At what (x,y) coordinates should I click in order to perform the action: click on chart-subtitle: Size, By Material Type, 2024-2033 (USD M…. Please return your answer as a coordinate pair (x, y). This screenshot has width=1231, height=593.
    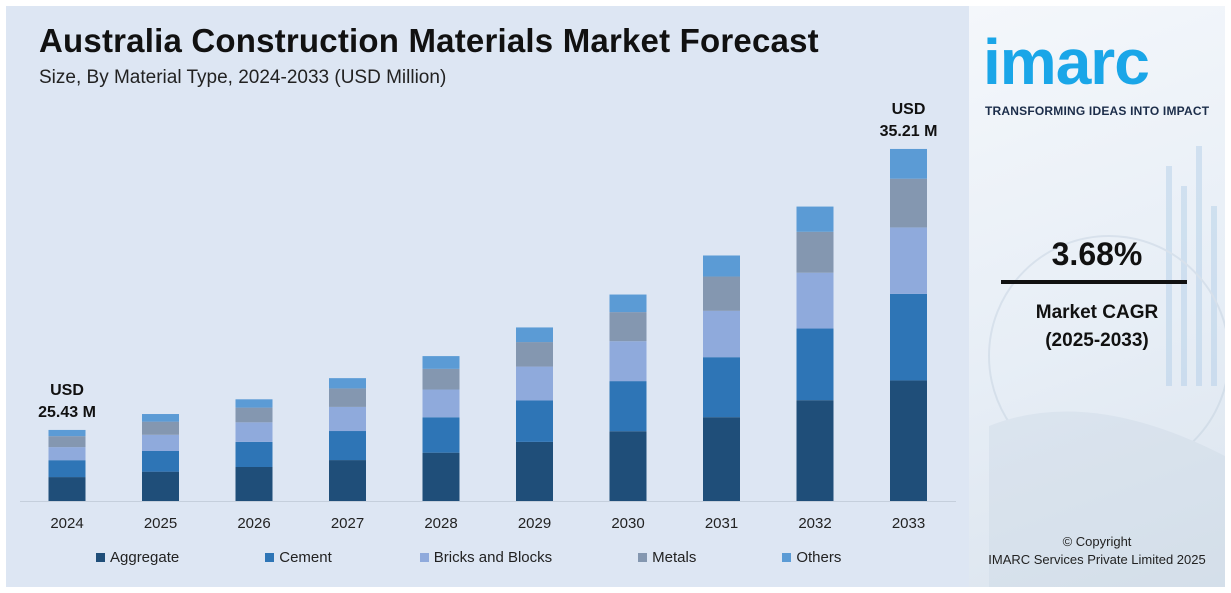
    Looking at the image, I should click on (243, 77).